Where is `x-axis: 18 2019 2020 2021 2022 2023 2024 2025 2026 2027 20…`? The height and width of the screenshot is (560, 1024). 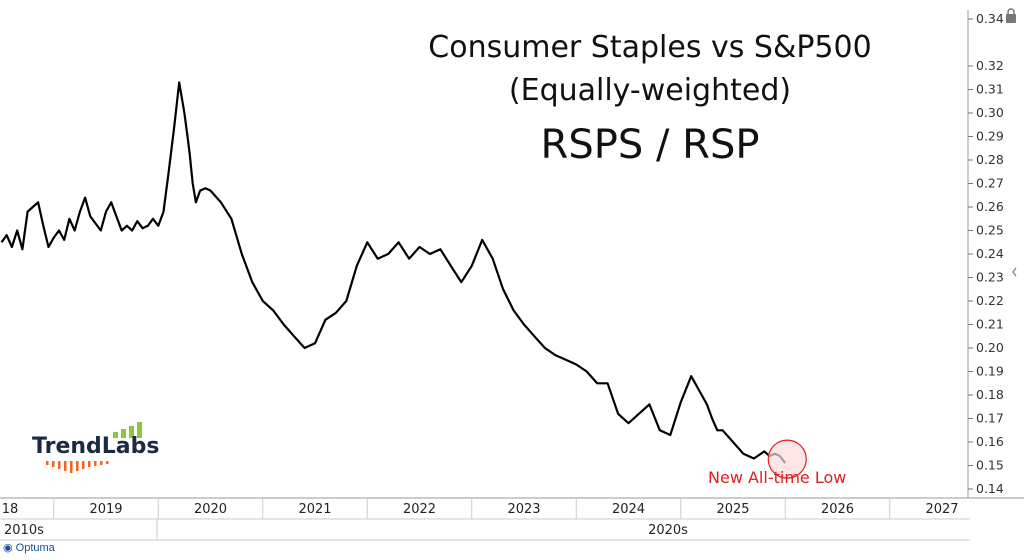
x-axis: 18 2019 2020 2021 2022 2023 2024 2025 2026 2027 20… is located at coordinates (480, 518).